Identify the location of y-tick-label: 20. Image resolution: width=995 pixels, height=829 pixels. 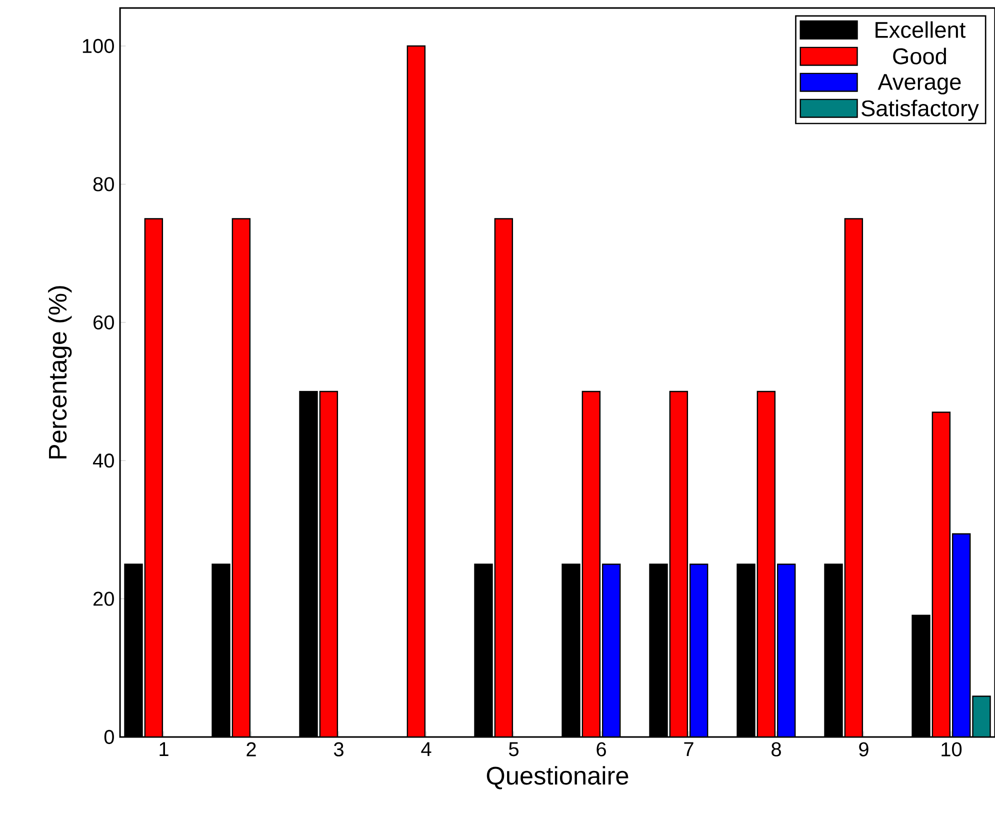
(104, 599).